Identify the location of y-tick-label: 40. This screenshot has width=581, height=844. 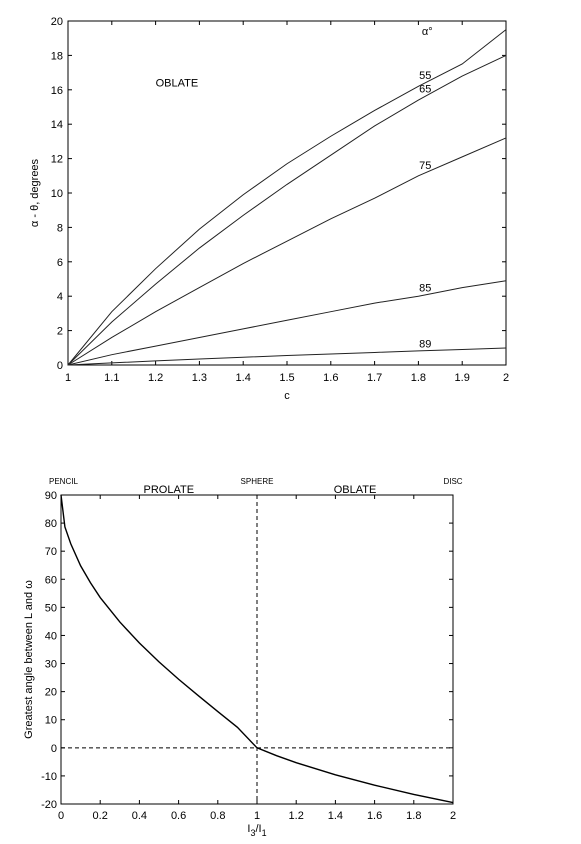
(51, 636).